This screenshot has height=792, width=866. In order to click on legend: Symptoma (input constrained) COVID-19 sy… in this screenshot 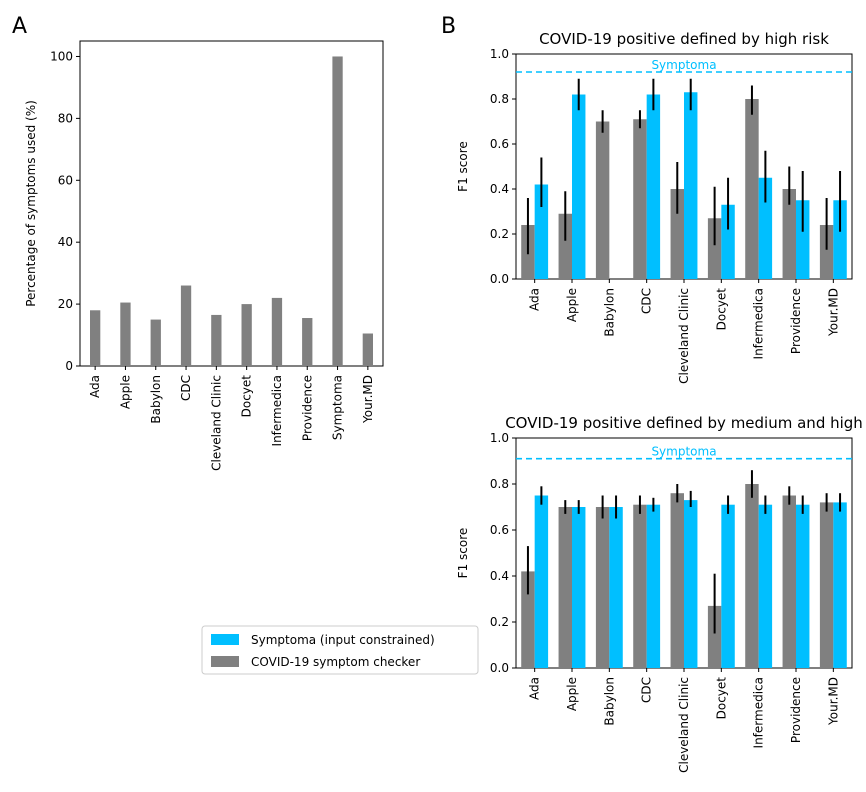, I will do `click(340, 650)`.